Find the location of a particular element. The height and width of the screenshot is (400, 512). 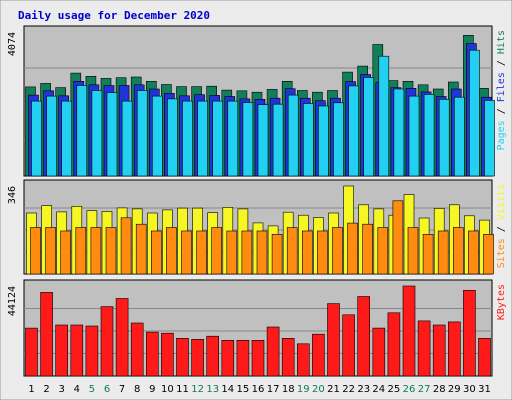

legend-kbytes: KBytes is located at coordinates (501, 302).